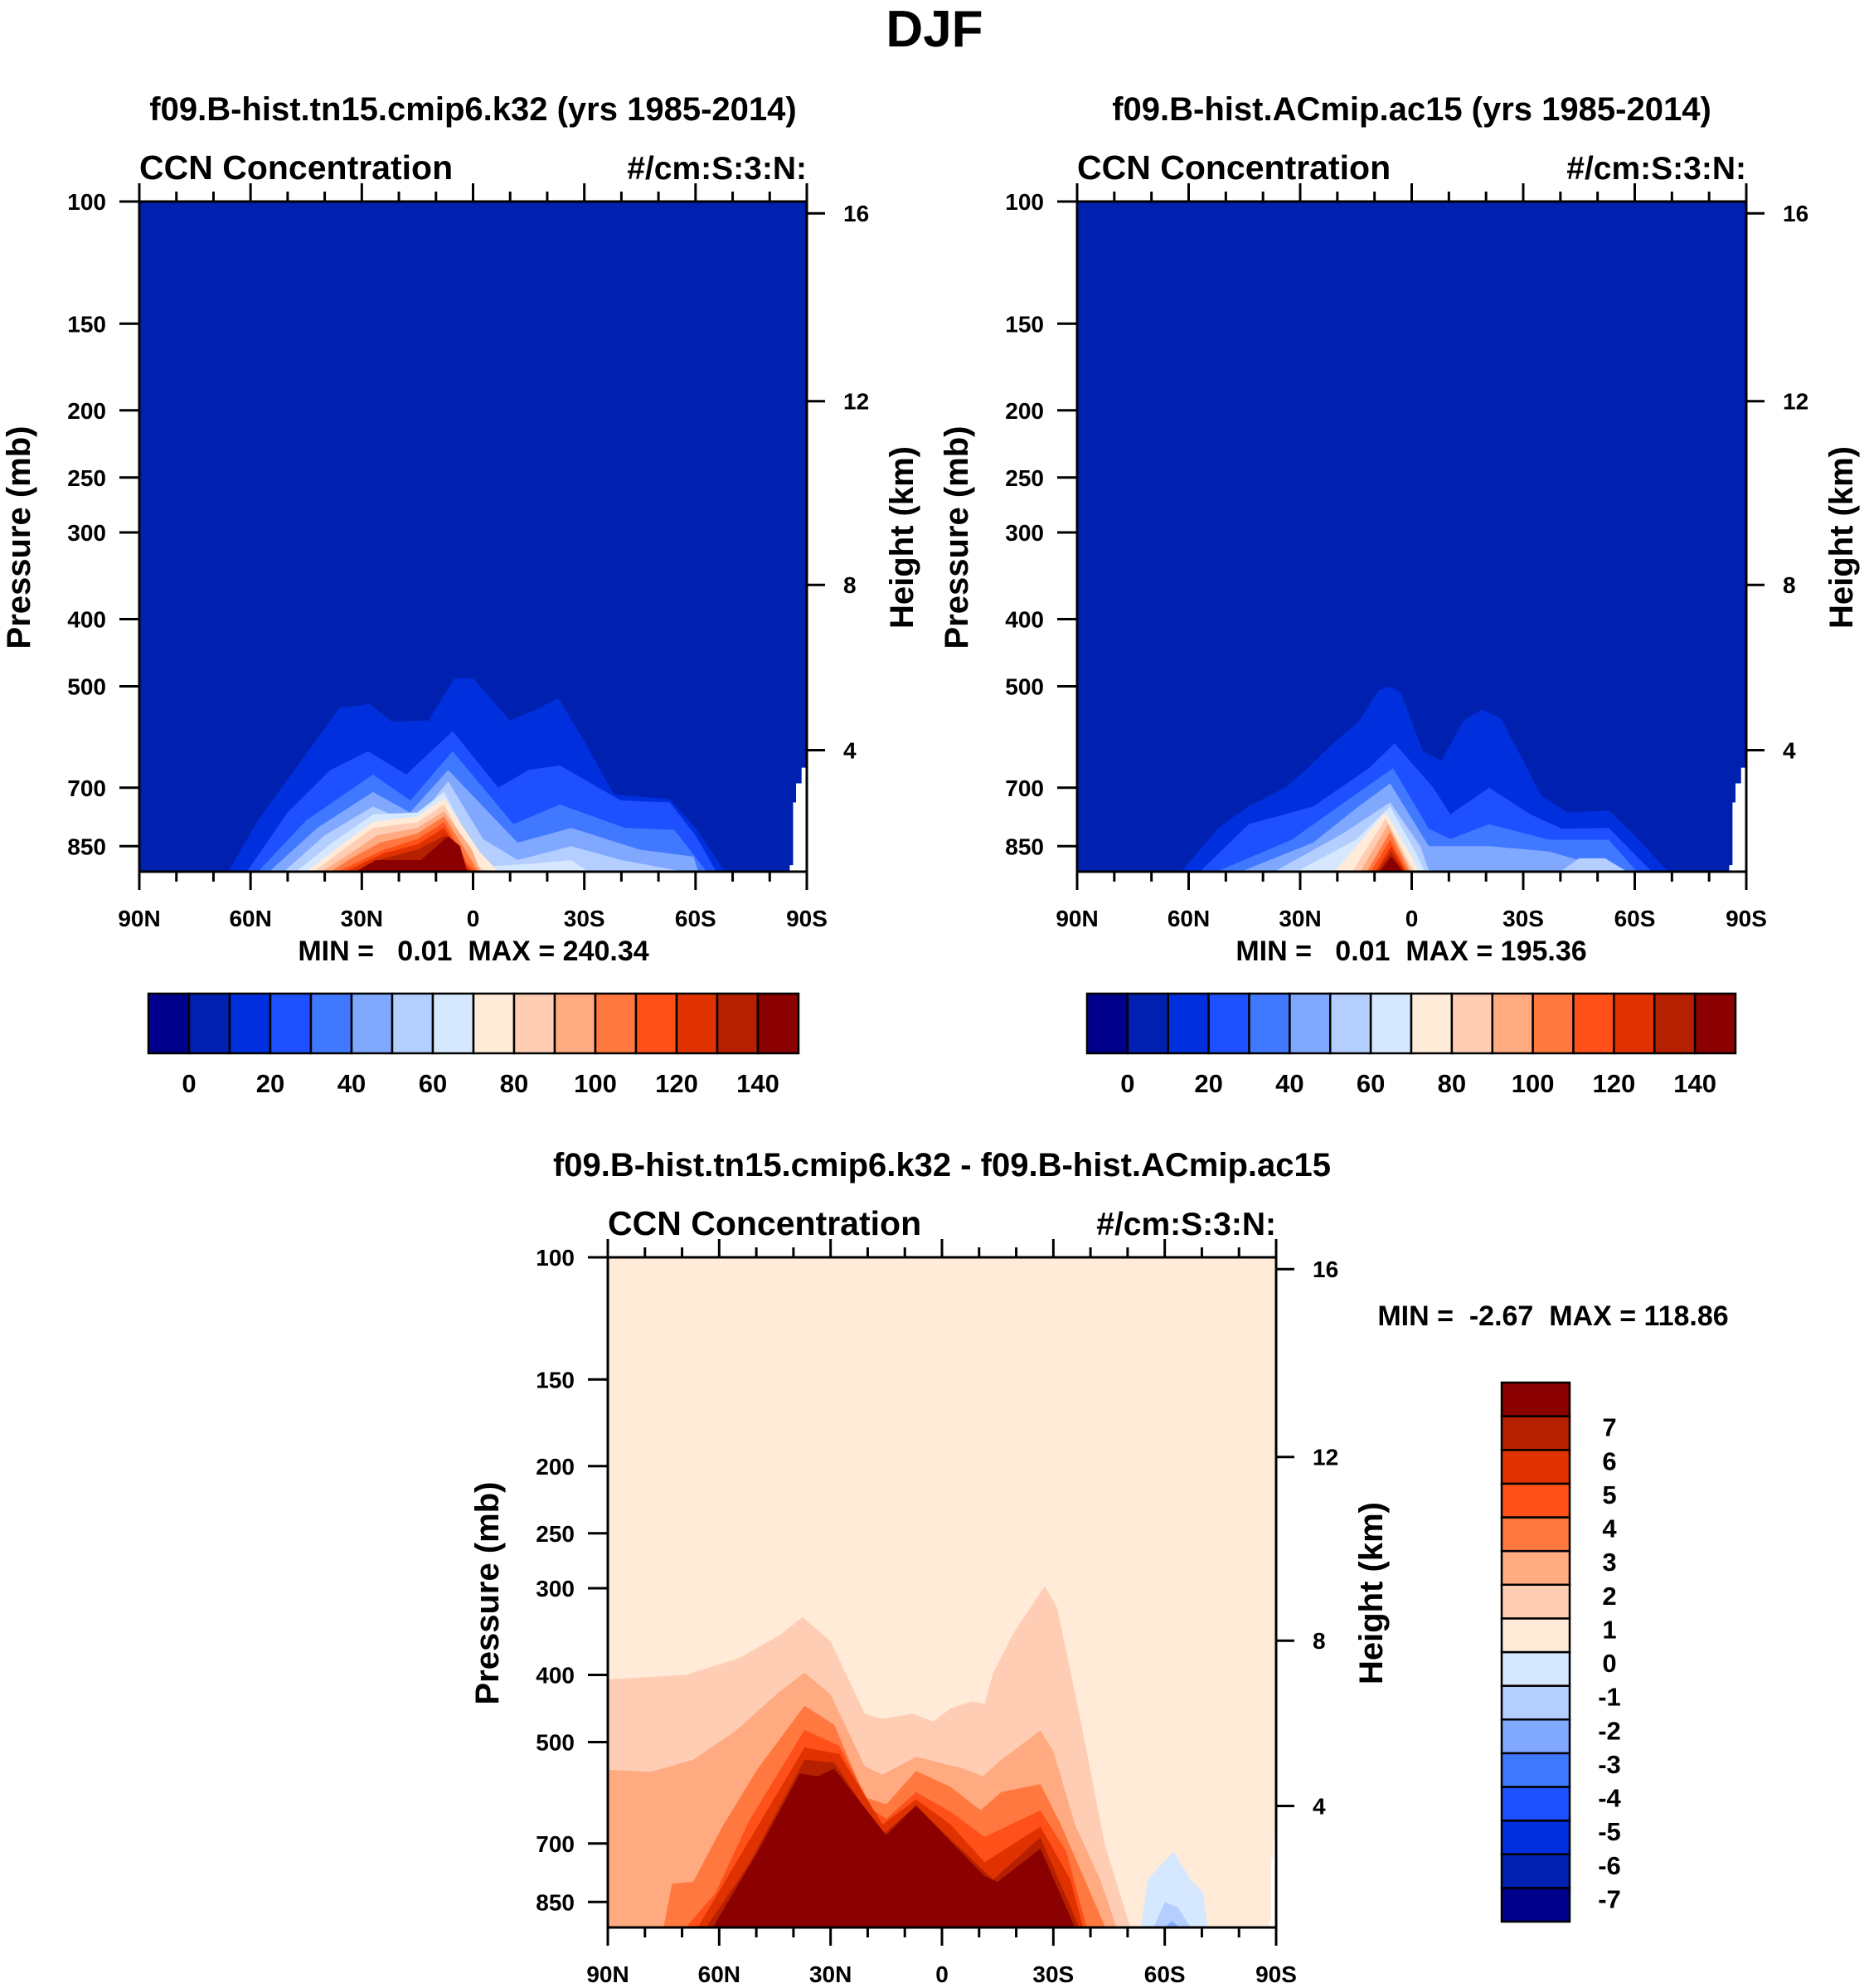 Image resolution: width=1869 pixels, height=1988 pixels. What do you see at coordinates (676, 1083) in the screenshot?
I see `colorbar-label: 120` at bounding box center [676, 1083].